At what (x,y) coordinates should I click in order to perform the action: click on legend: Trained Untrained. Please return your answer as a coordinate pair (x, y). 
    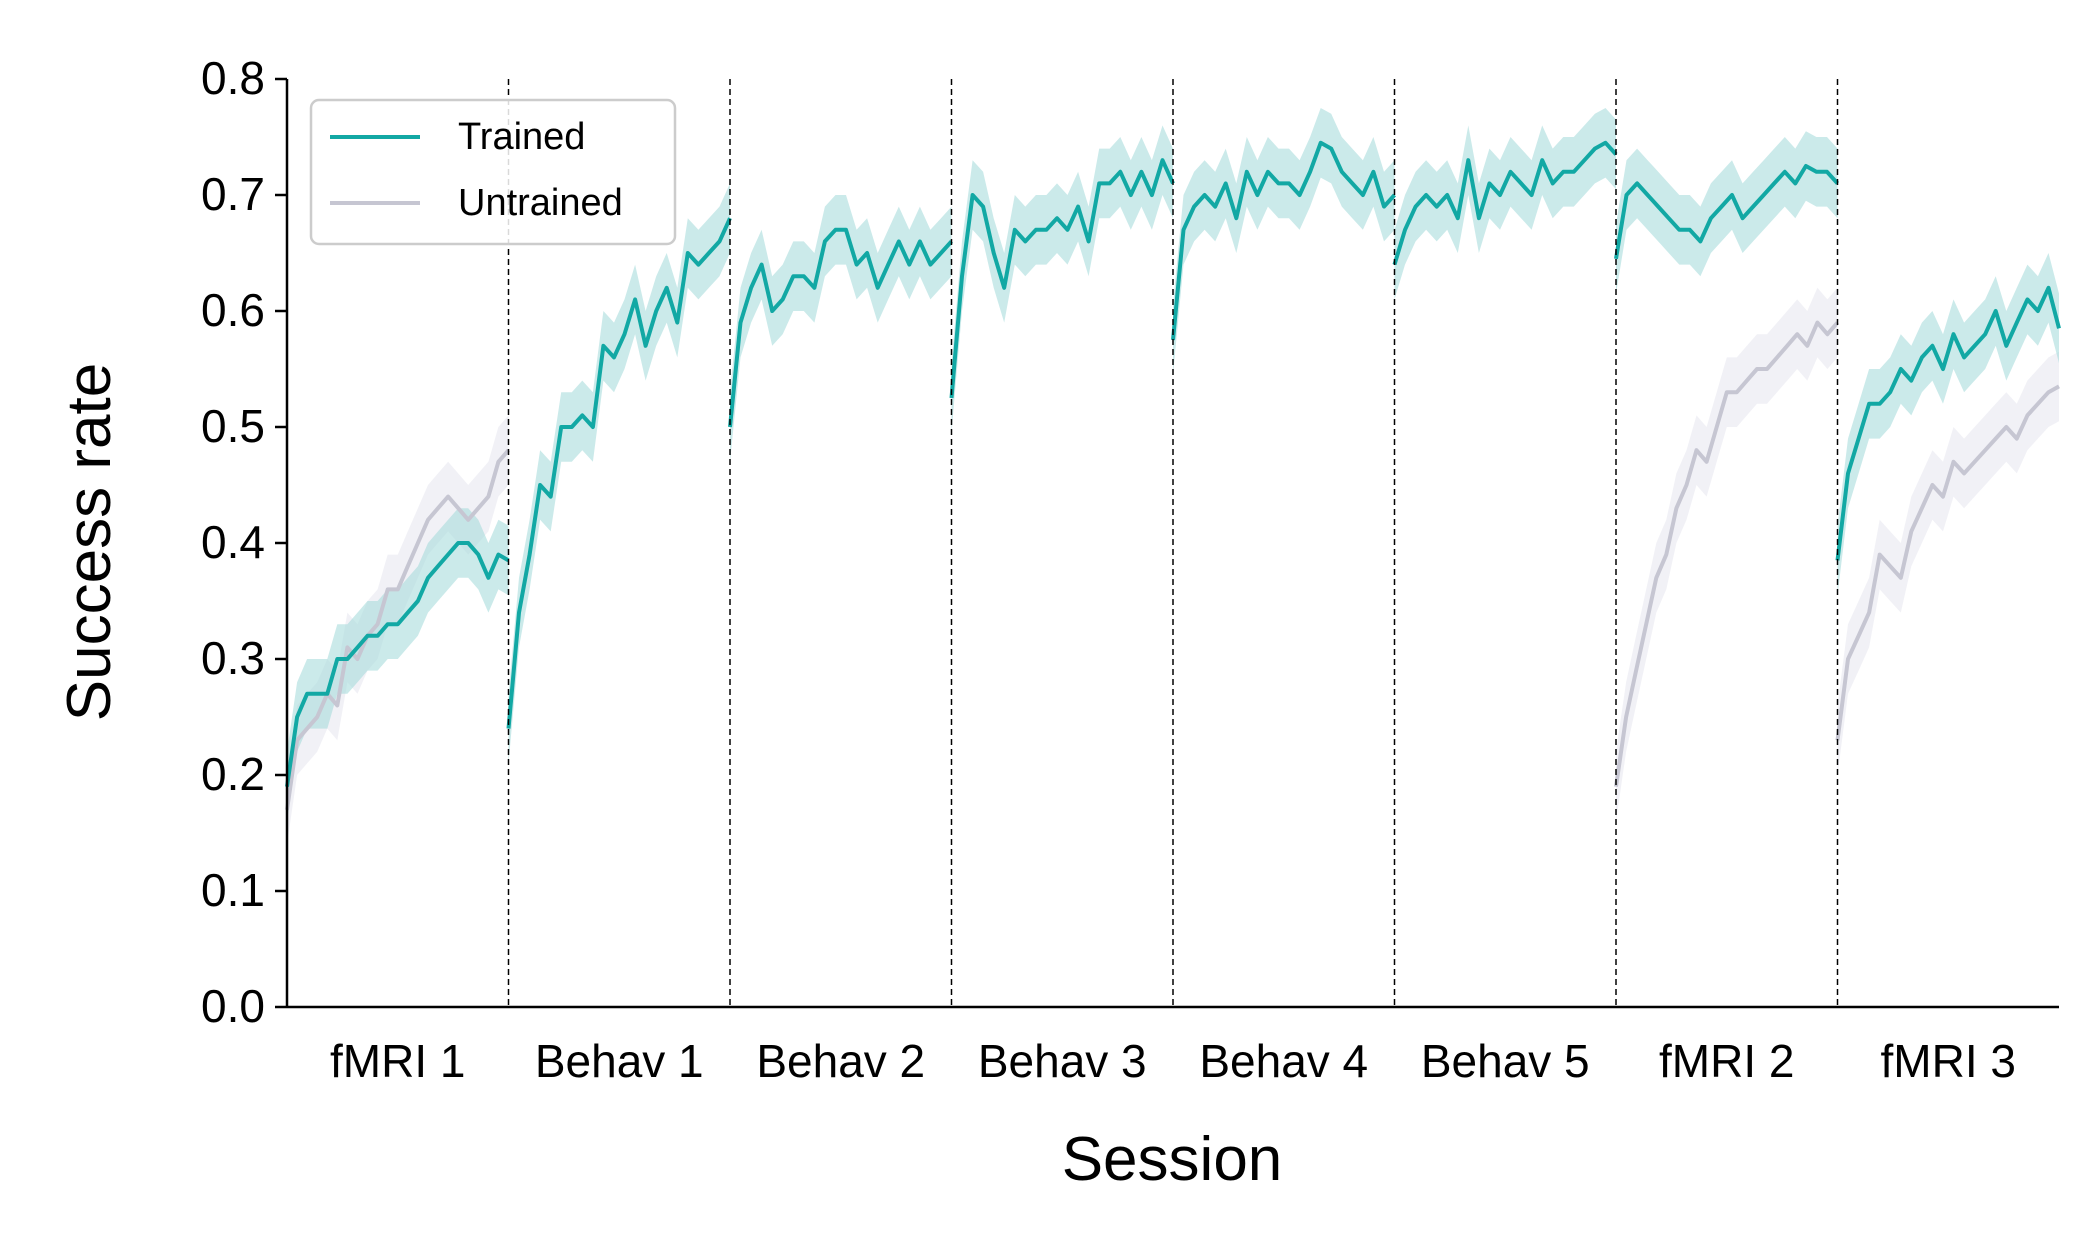
    Looking at the image, I should click on (493, 172).